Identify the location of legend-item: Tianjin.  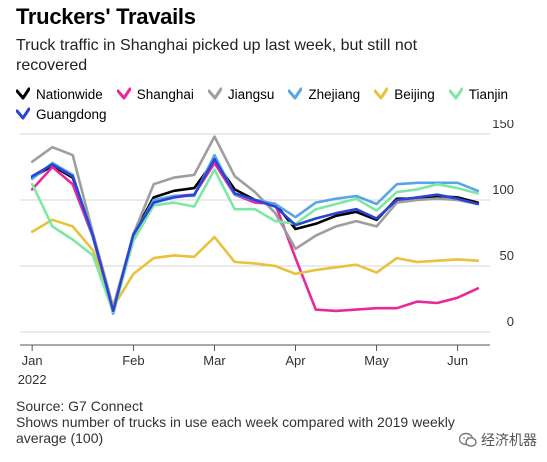
(478, 94).